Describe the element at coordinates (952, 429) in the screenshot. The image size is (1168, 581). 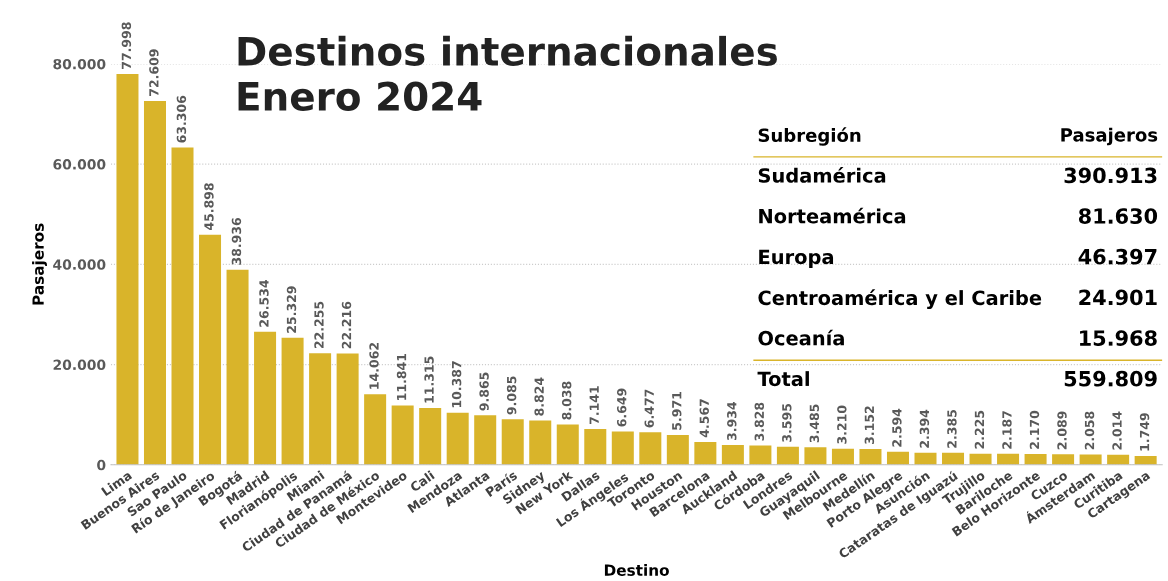
I see `data-label: 2.385` at that location.